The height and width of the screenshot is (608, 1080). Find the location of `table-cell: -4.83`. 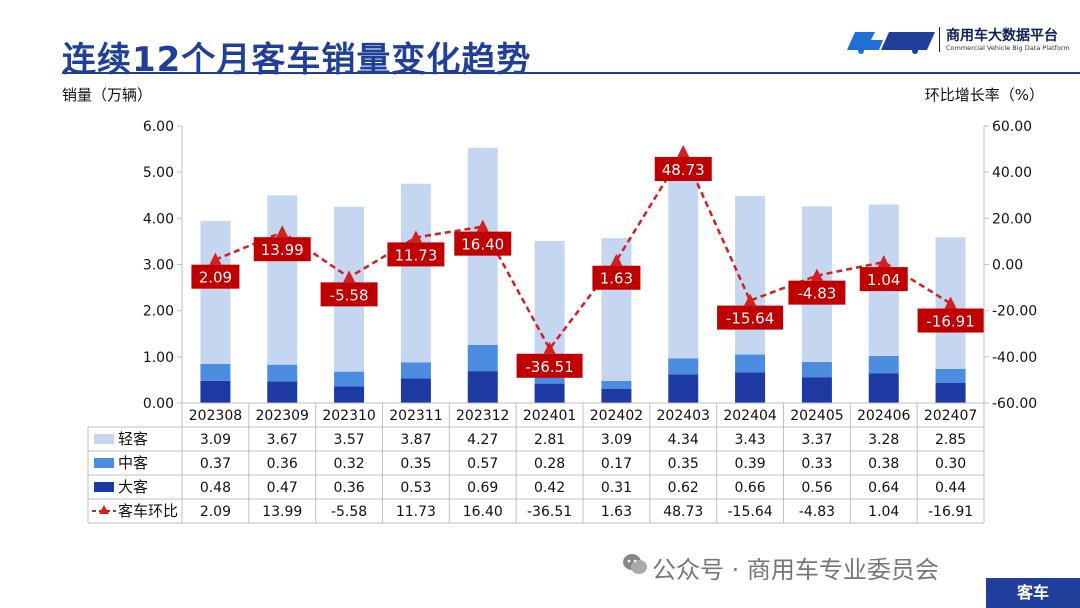

table-cell: -4.83 is located at coordinates (817, 512).